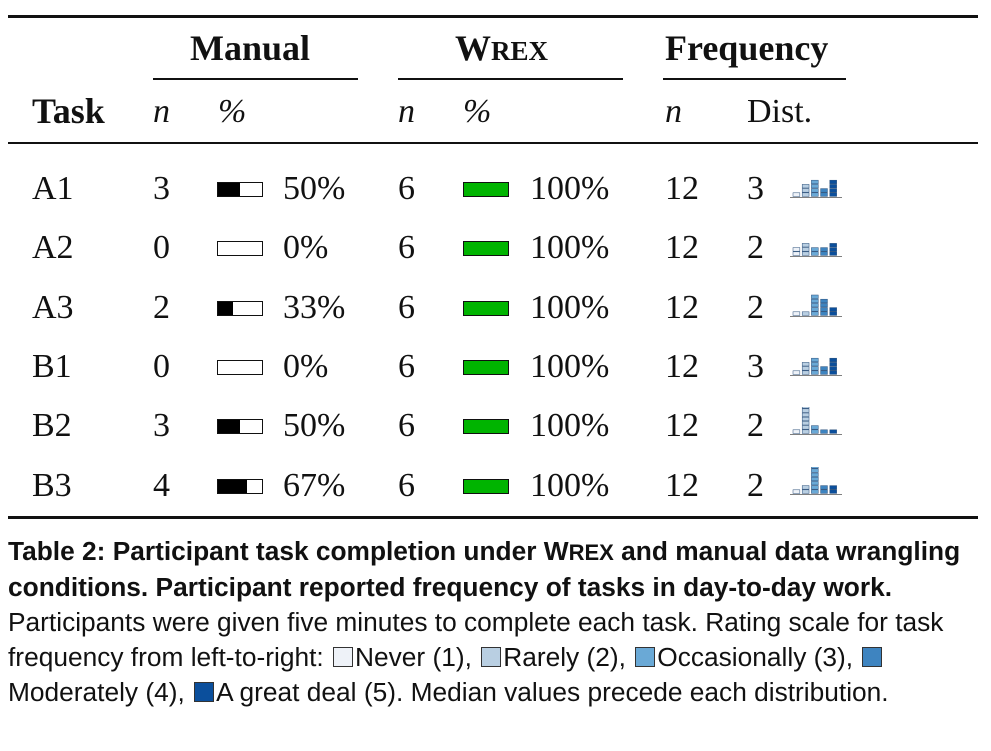  What do you see at coordinates (493, 143) in the screenshot?
I see `header-rule` at bounding box center [493, 143].